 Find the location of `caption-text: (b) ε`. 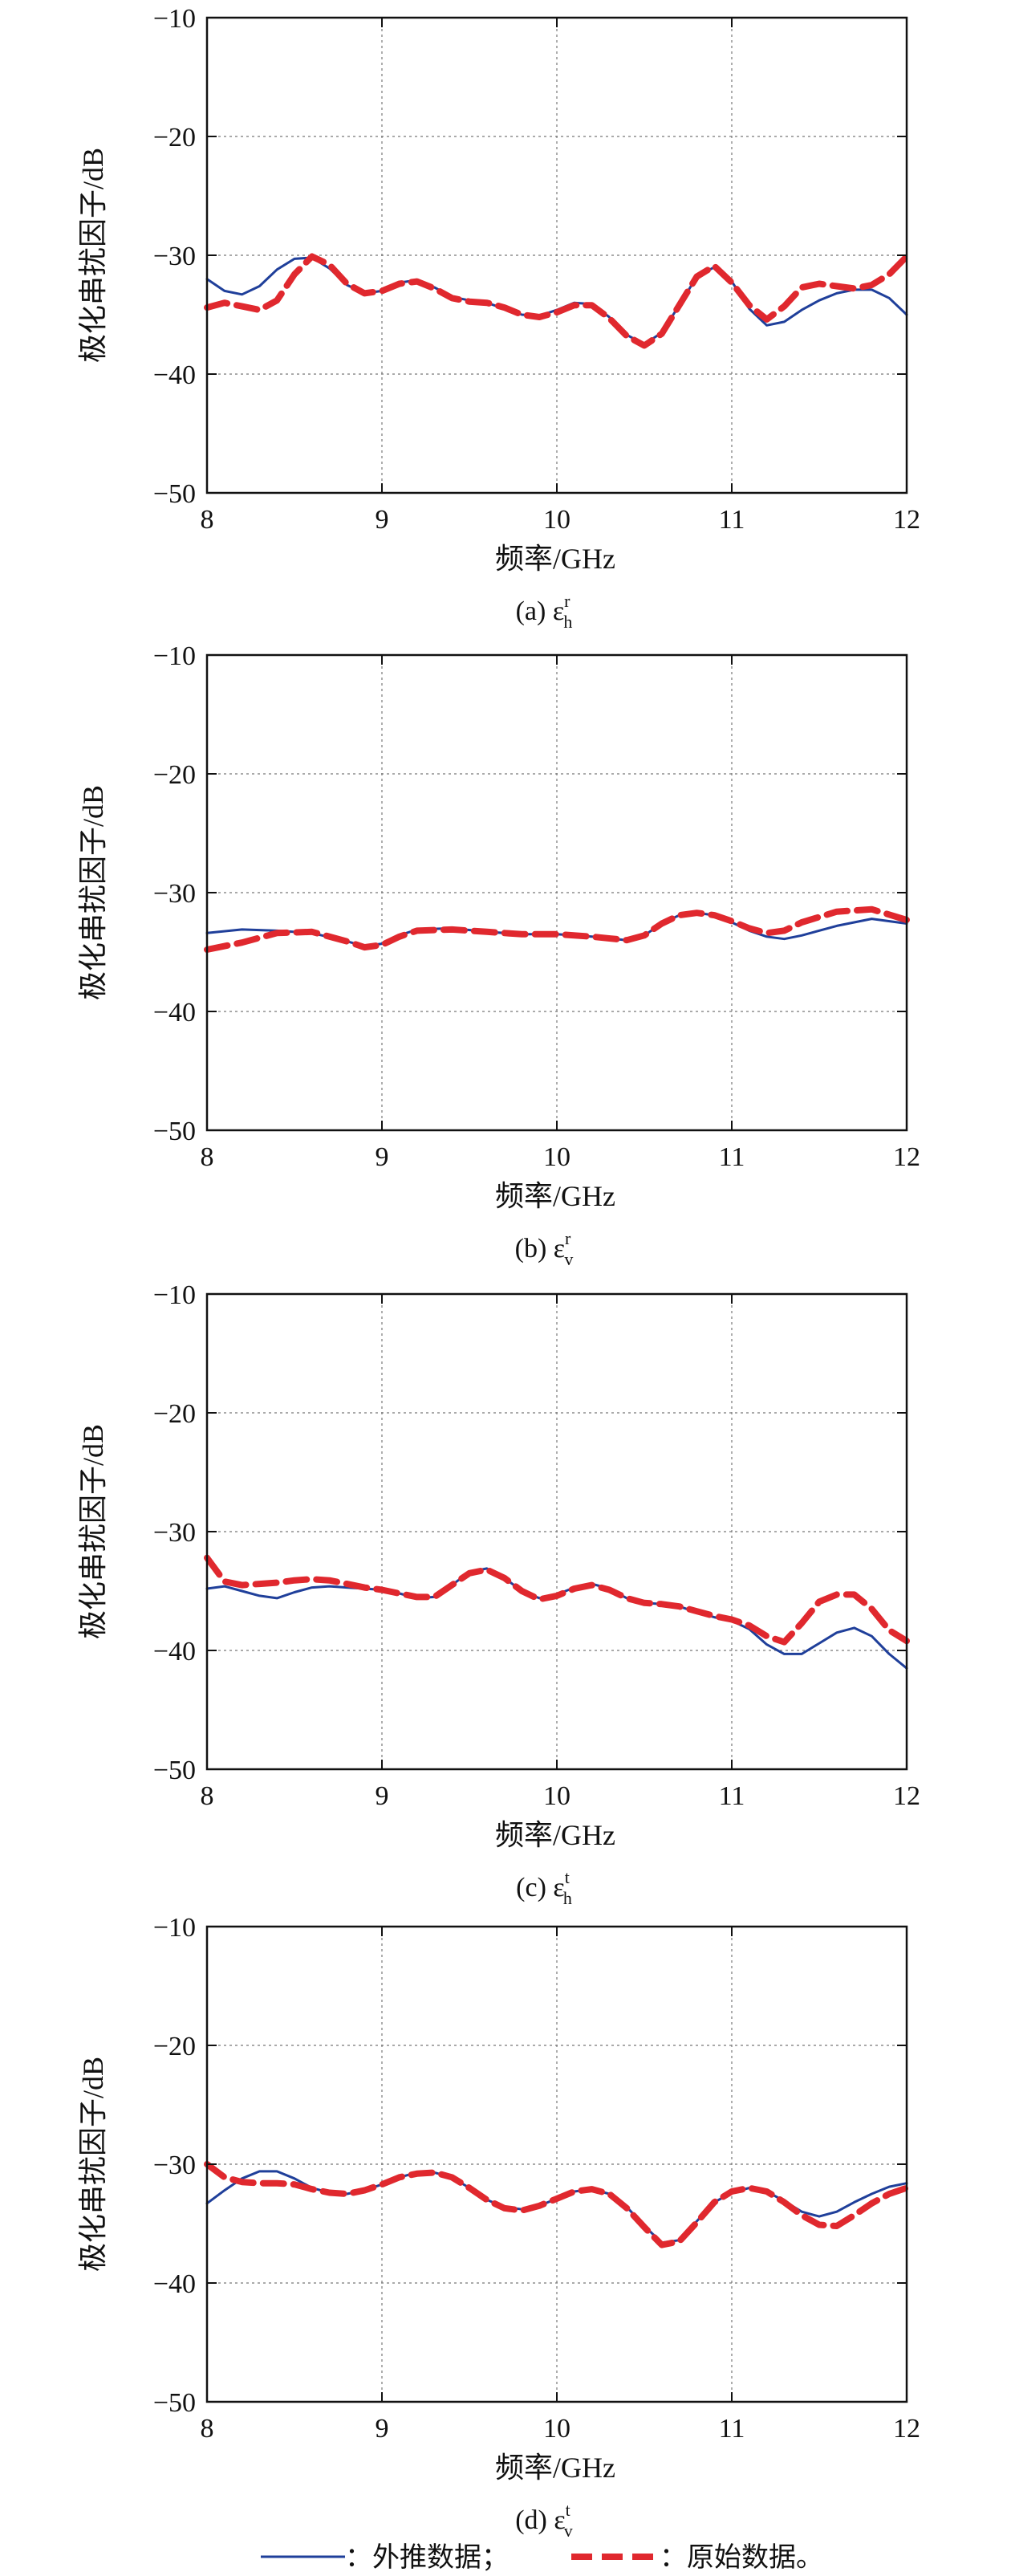

caption-text: (b) ε is located at coordinates (540, 1249).